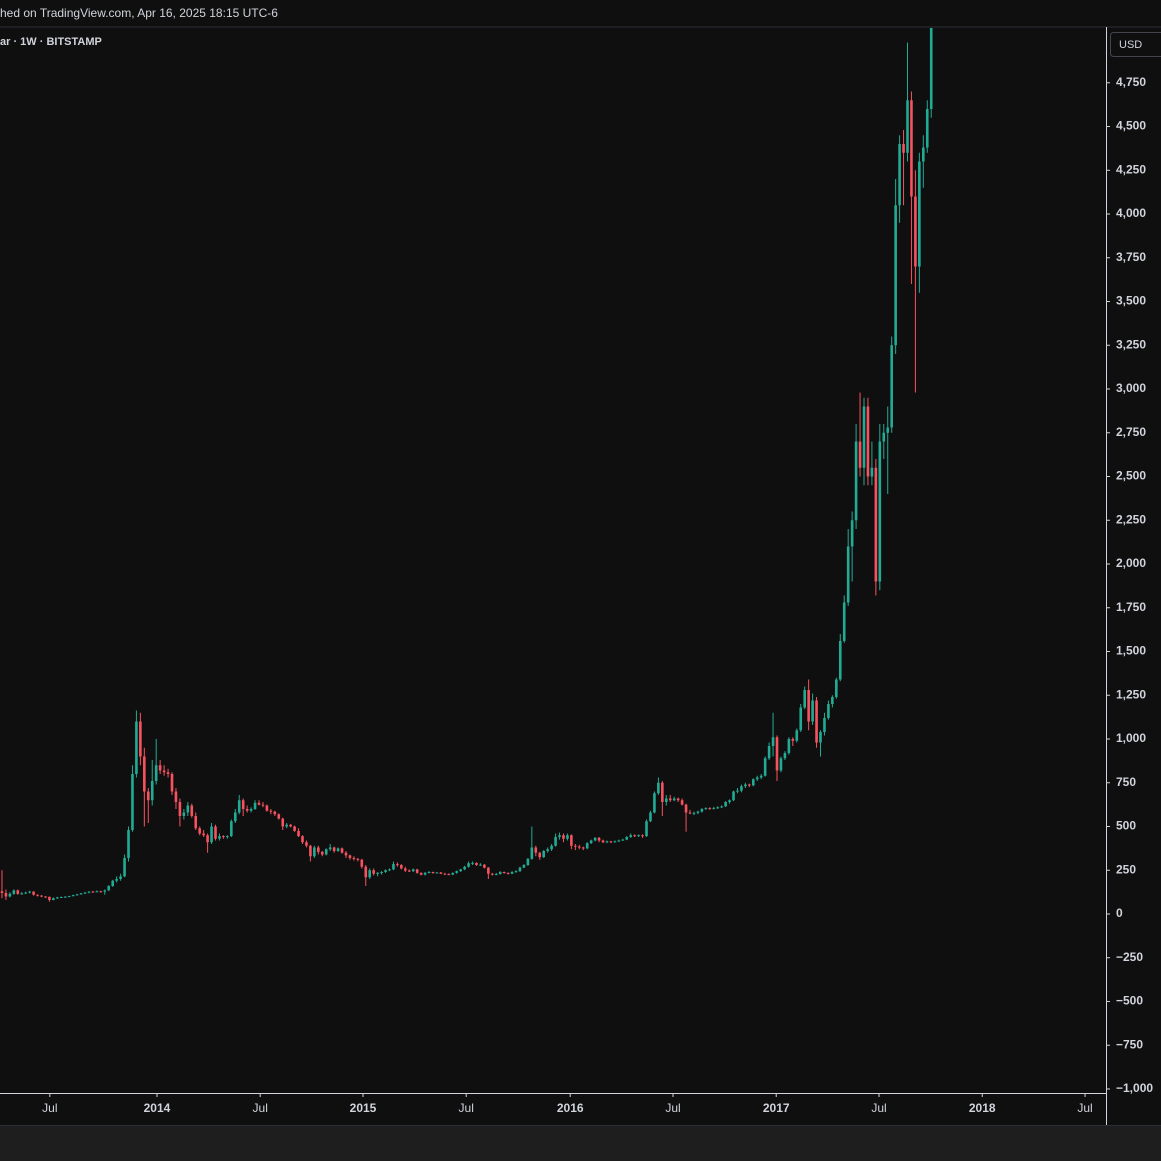 The height and width of the screenshot is (1161, 1161). Describe the element at coordinates (1131, 519) in the screenshot. I see `y-tick-label: 2,250` at that location.